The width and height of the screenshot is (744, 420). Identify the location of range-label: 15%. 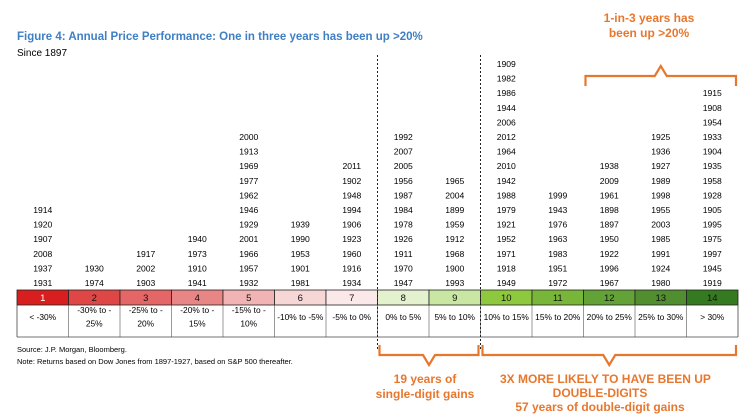
(197, 324).